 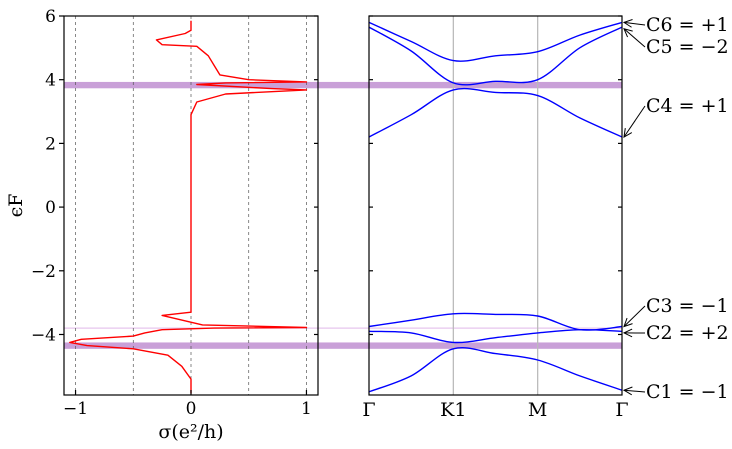 What do you see at coordinates (687, 47) in the screenshot?
I see `chern-label: C5 = −2` at bounding box center [687, 47].